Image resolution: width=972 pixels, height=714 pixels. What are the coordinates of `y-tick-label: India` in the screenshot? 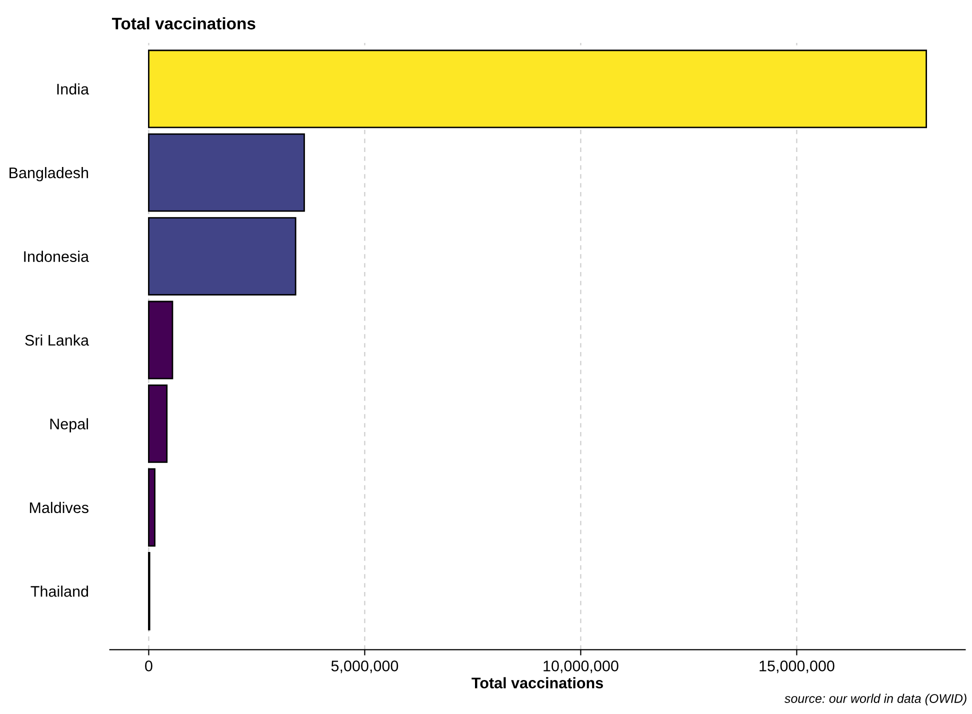 It's located at (73, 89).